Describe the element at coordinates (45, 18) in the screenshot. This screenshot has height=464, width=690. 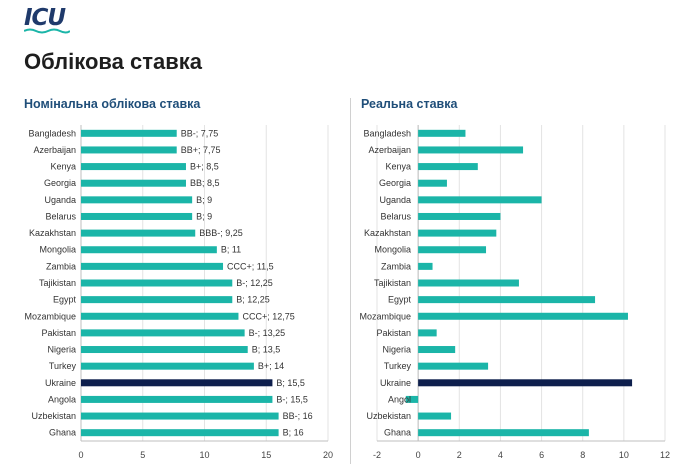
I see `icu-logo: ICU` at that location.